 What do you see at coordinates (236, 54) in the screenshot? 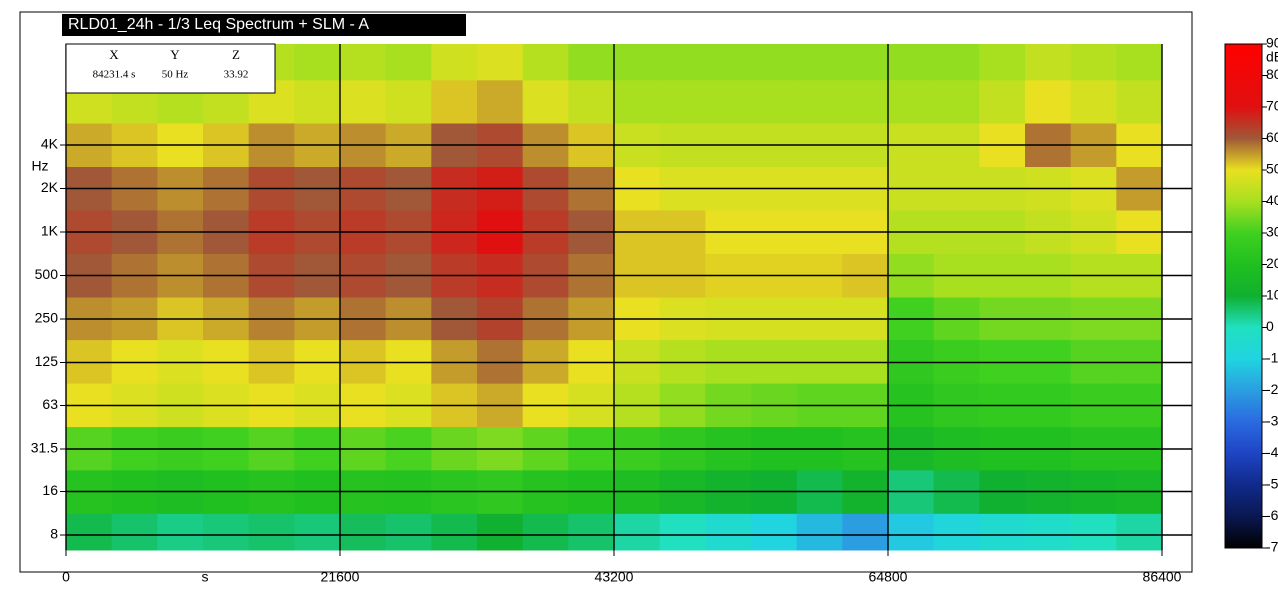
I see `cursor-header: Z` at bounding box center [236, 54].